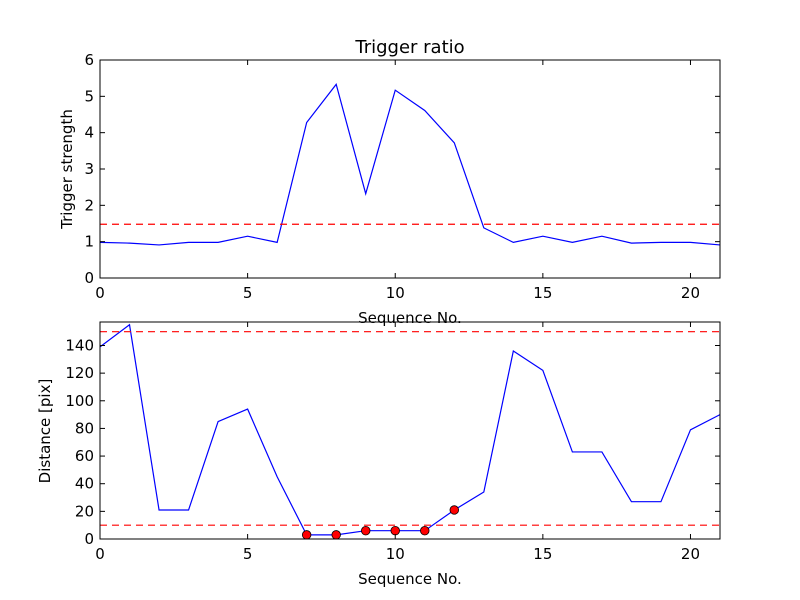  What do you see at coordinates (89, 169) in the screenshot?
I see `y-tick-label: 3` at bounding box center [89, 169].